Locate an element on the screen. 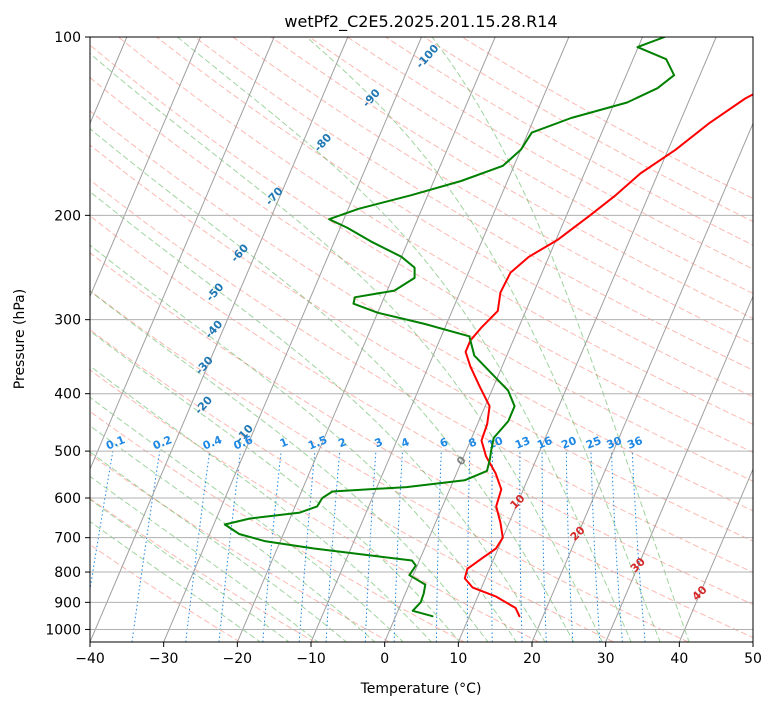 The height and width of the screenshot is (708, 775). dry-adiabat-label: -30 is located at coordinates (204, 366).